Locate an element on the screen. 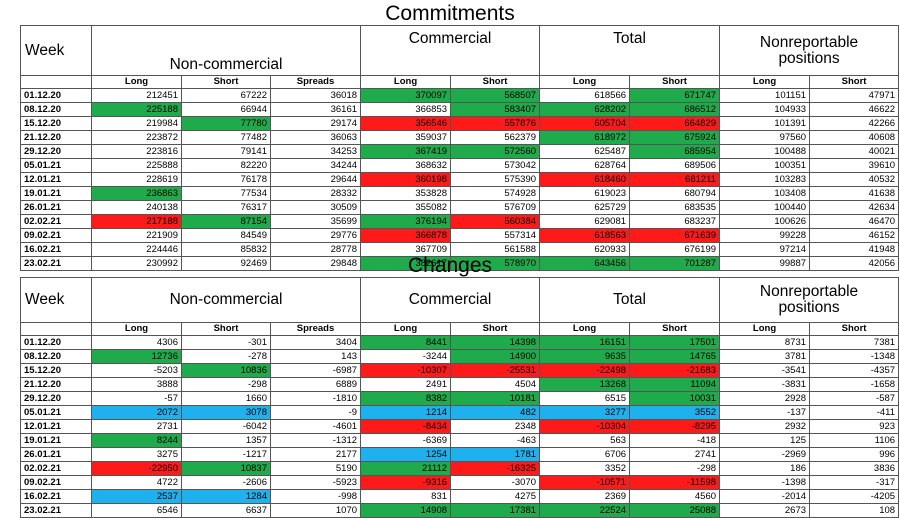 The image size is (900, 518). spreads-cell: 29776 is located at coordinates (315, 235).